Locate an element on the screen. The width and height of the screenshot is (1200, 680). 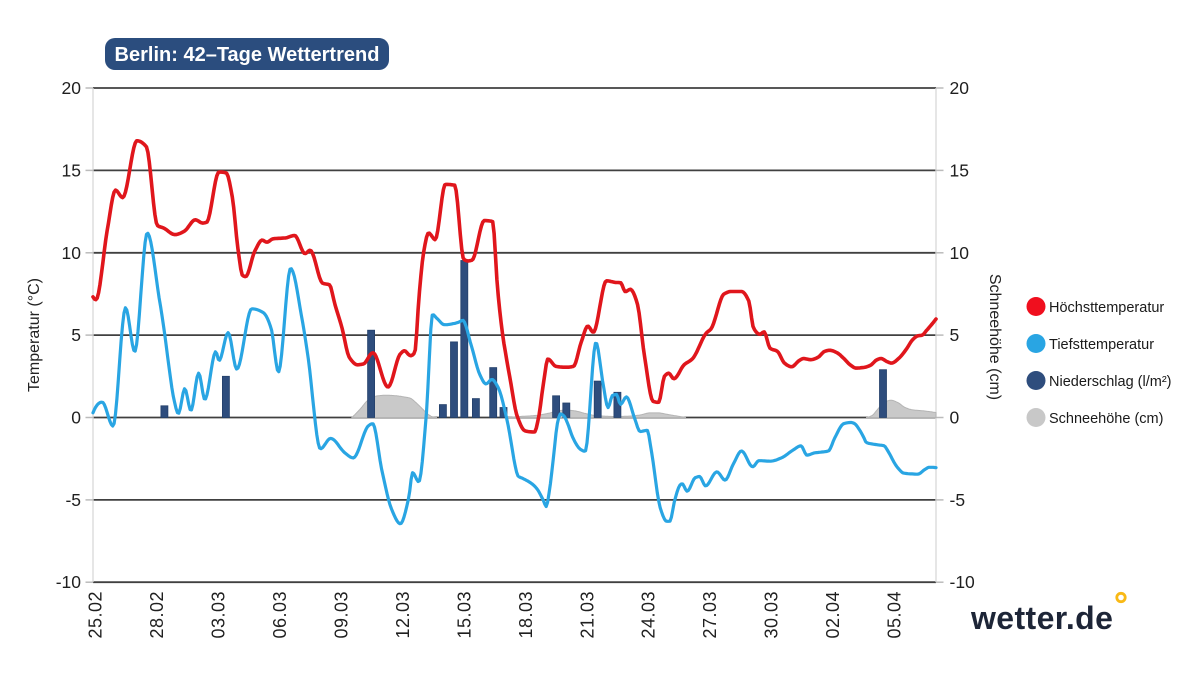
svg-text: 25.02 is located at coordinates (96, 615).